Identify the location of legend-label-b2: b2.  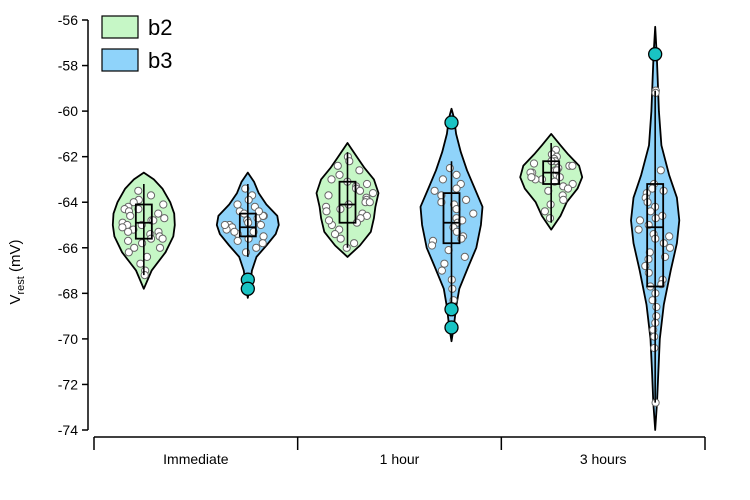
(160, 27).